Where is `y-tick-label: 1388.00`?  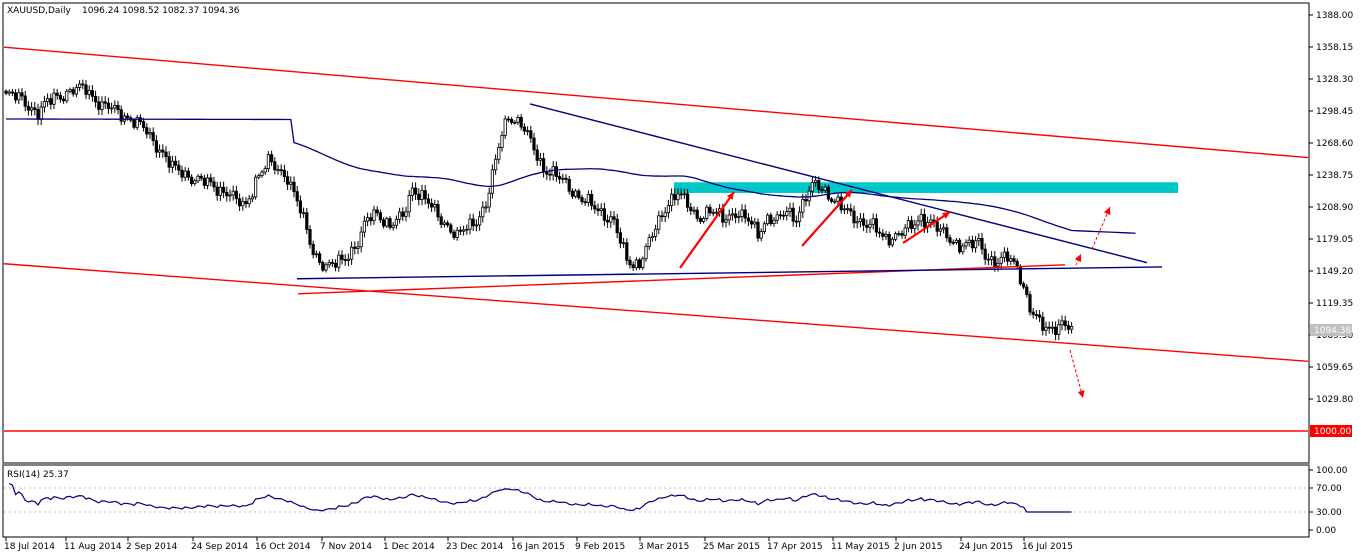 y-tick-label: 1388.00 is located at coordinates (1334, 16).